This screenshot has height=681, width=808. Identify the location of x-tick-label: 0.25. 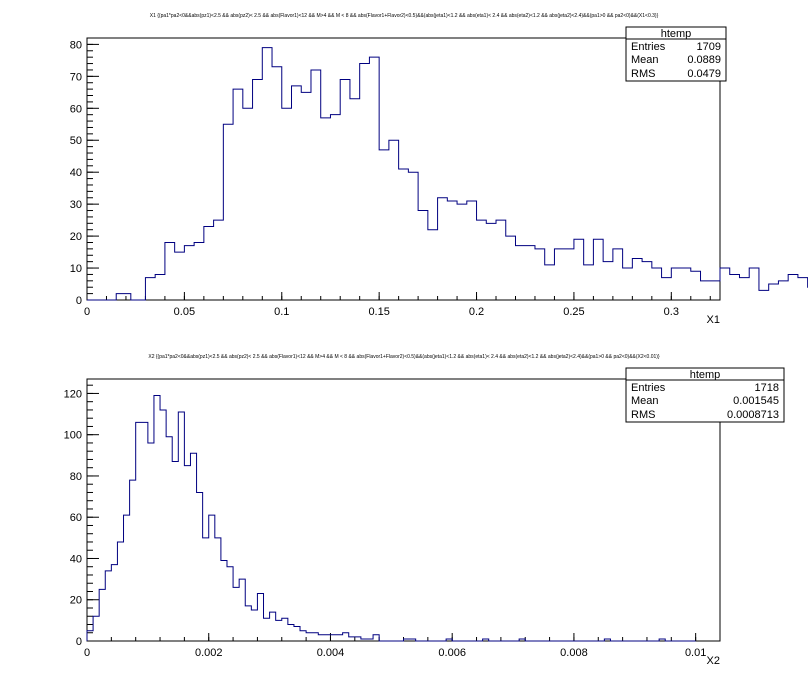
(573, 312).